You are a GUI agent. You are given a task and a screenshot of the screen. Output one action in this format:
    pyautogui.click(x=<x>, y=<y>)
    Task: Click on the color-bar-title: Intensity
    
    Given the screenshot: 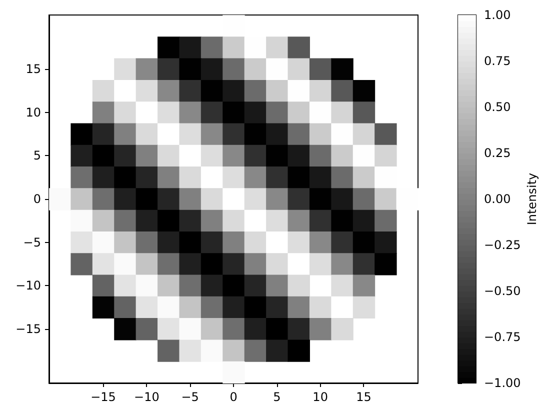 What is the action you would take?
    pyautogui.click(x=532, y=199)
    